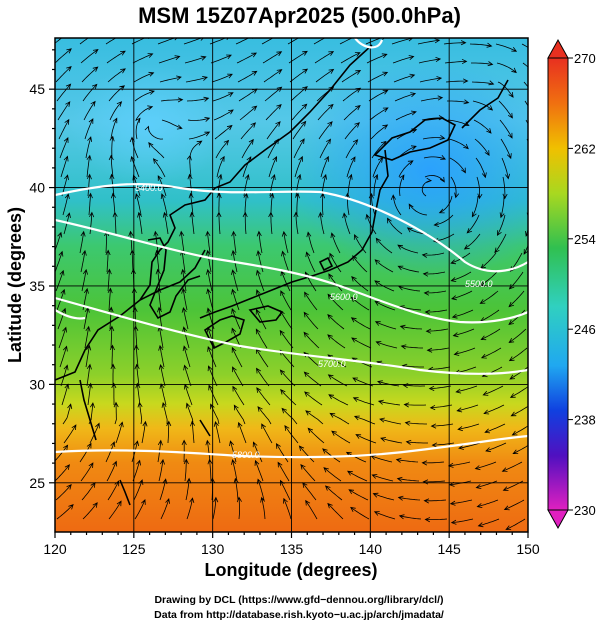  What do you see at coordinates (15, 285) in the screenshot?
I see `y-axis-label: Latitude (degrees)` at bounding box center [15, 285].